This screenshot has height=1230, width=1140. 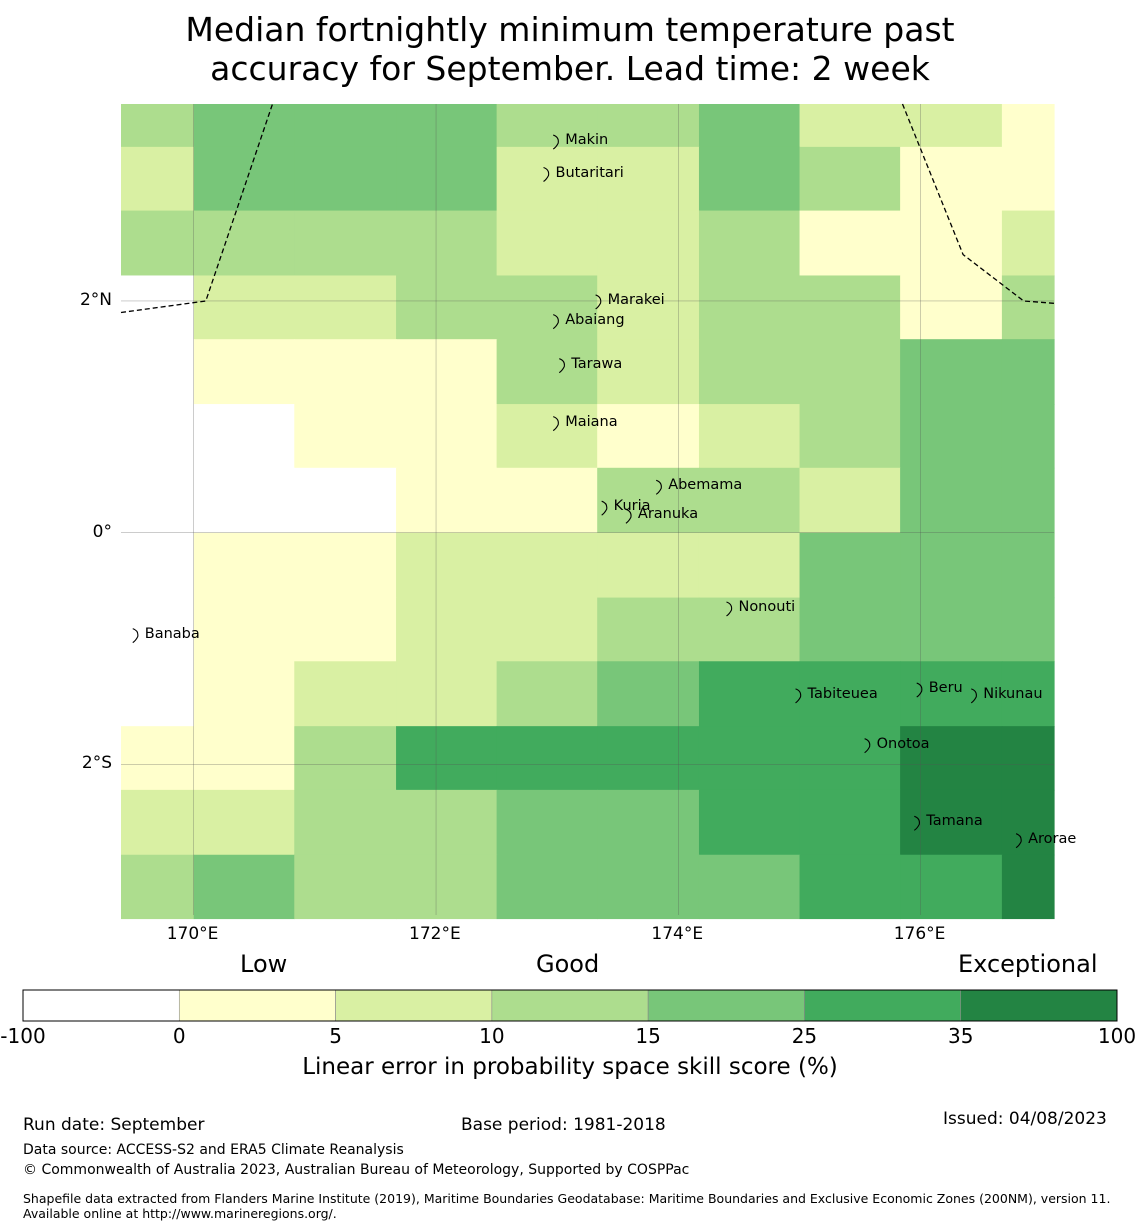 What do you see at coordinates (705, 485) in the screenshot?
I see `island-label: Abemama` at bounding box center [705, 485].